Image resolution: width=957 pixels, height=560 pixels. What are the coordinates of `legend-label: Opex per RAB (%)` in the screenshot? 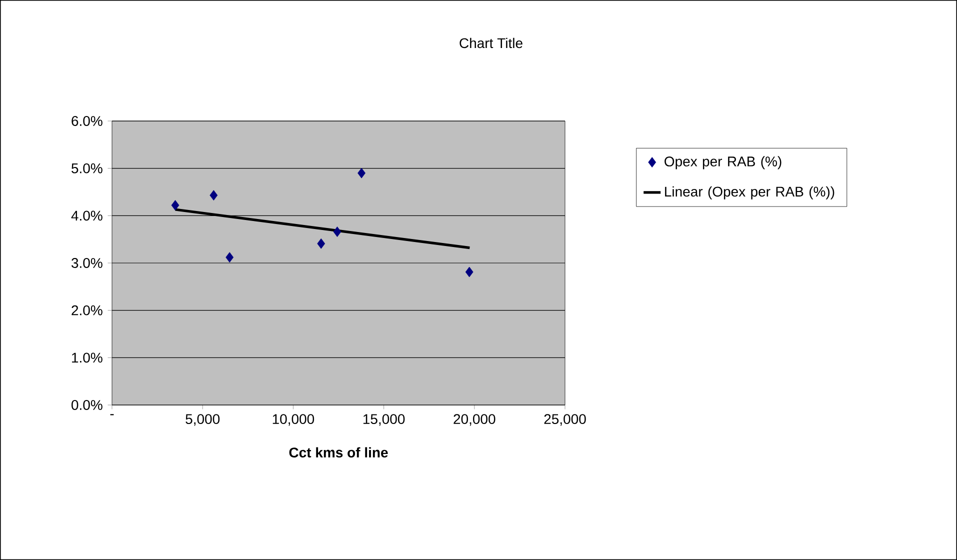 It's located at (723, 163).